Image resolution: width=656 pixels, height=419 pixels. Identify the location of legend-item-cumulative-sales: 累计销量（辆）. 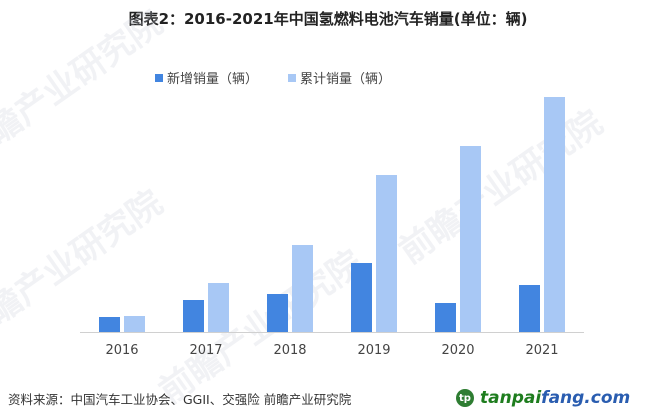
(339, 77).